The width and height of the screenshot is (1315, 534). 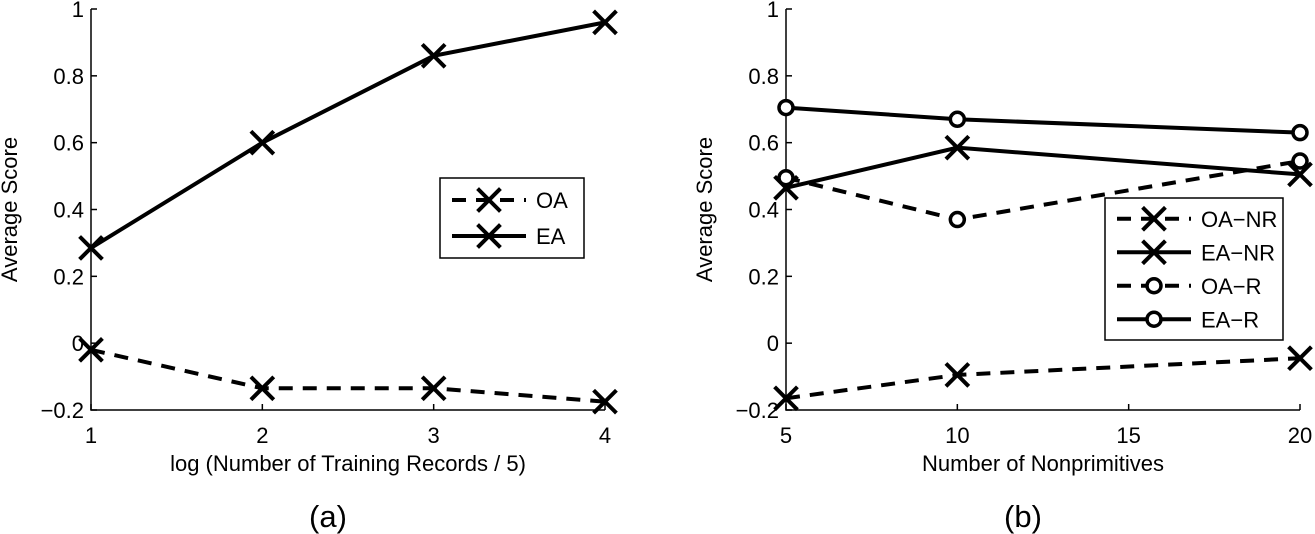 What do you see at coordinates (786, 435) in the screenshot?
I see `x-tick-label: 5` at bounding box center [786, 435].